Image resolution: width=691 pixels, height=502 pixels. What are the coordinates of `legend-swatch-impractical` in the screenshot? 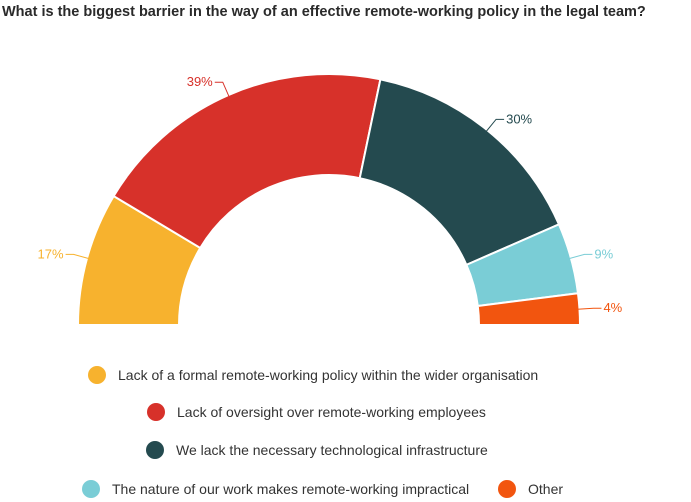 It's located at (91, 489).